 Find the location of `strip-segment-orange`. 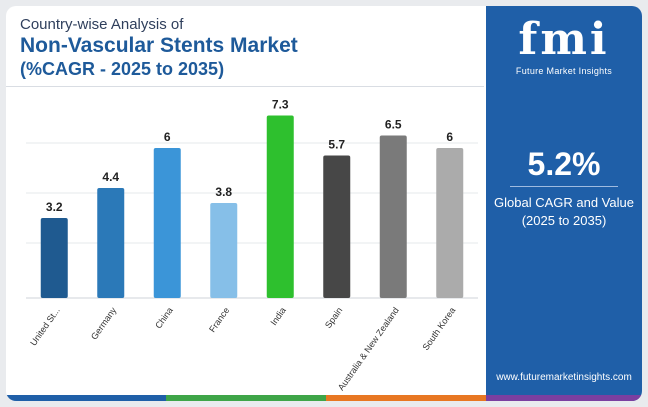

strip-segment-orange is located at coordinates (406, 398).